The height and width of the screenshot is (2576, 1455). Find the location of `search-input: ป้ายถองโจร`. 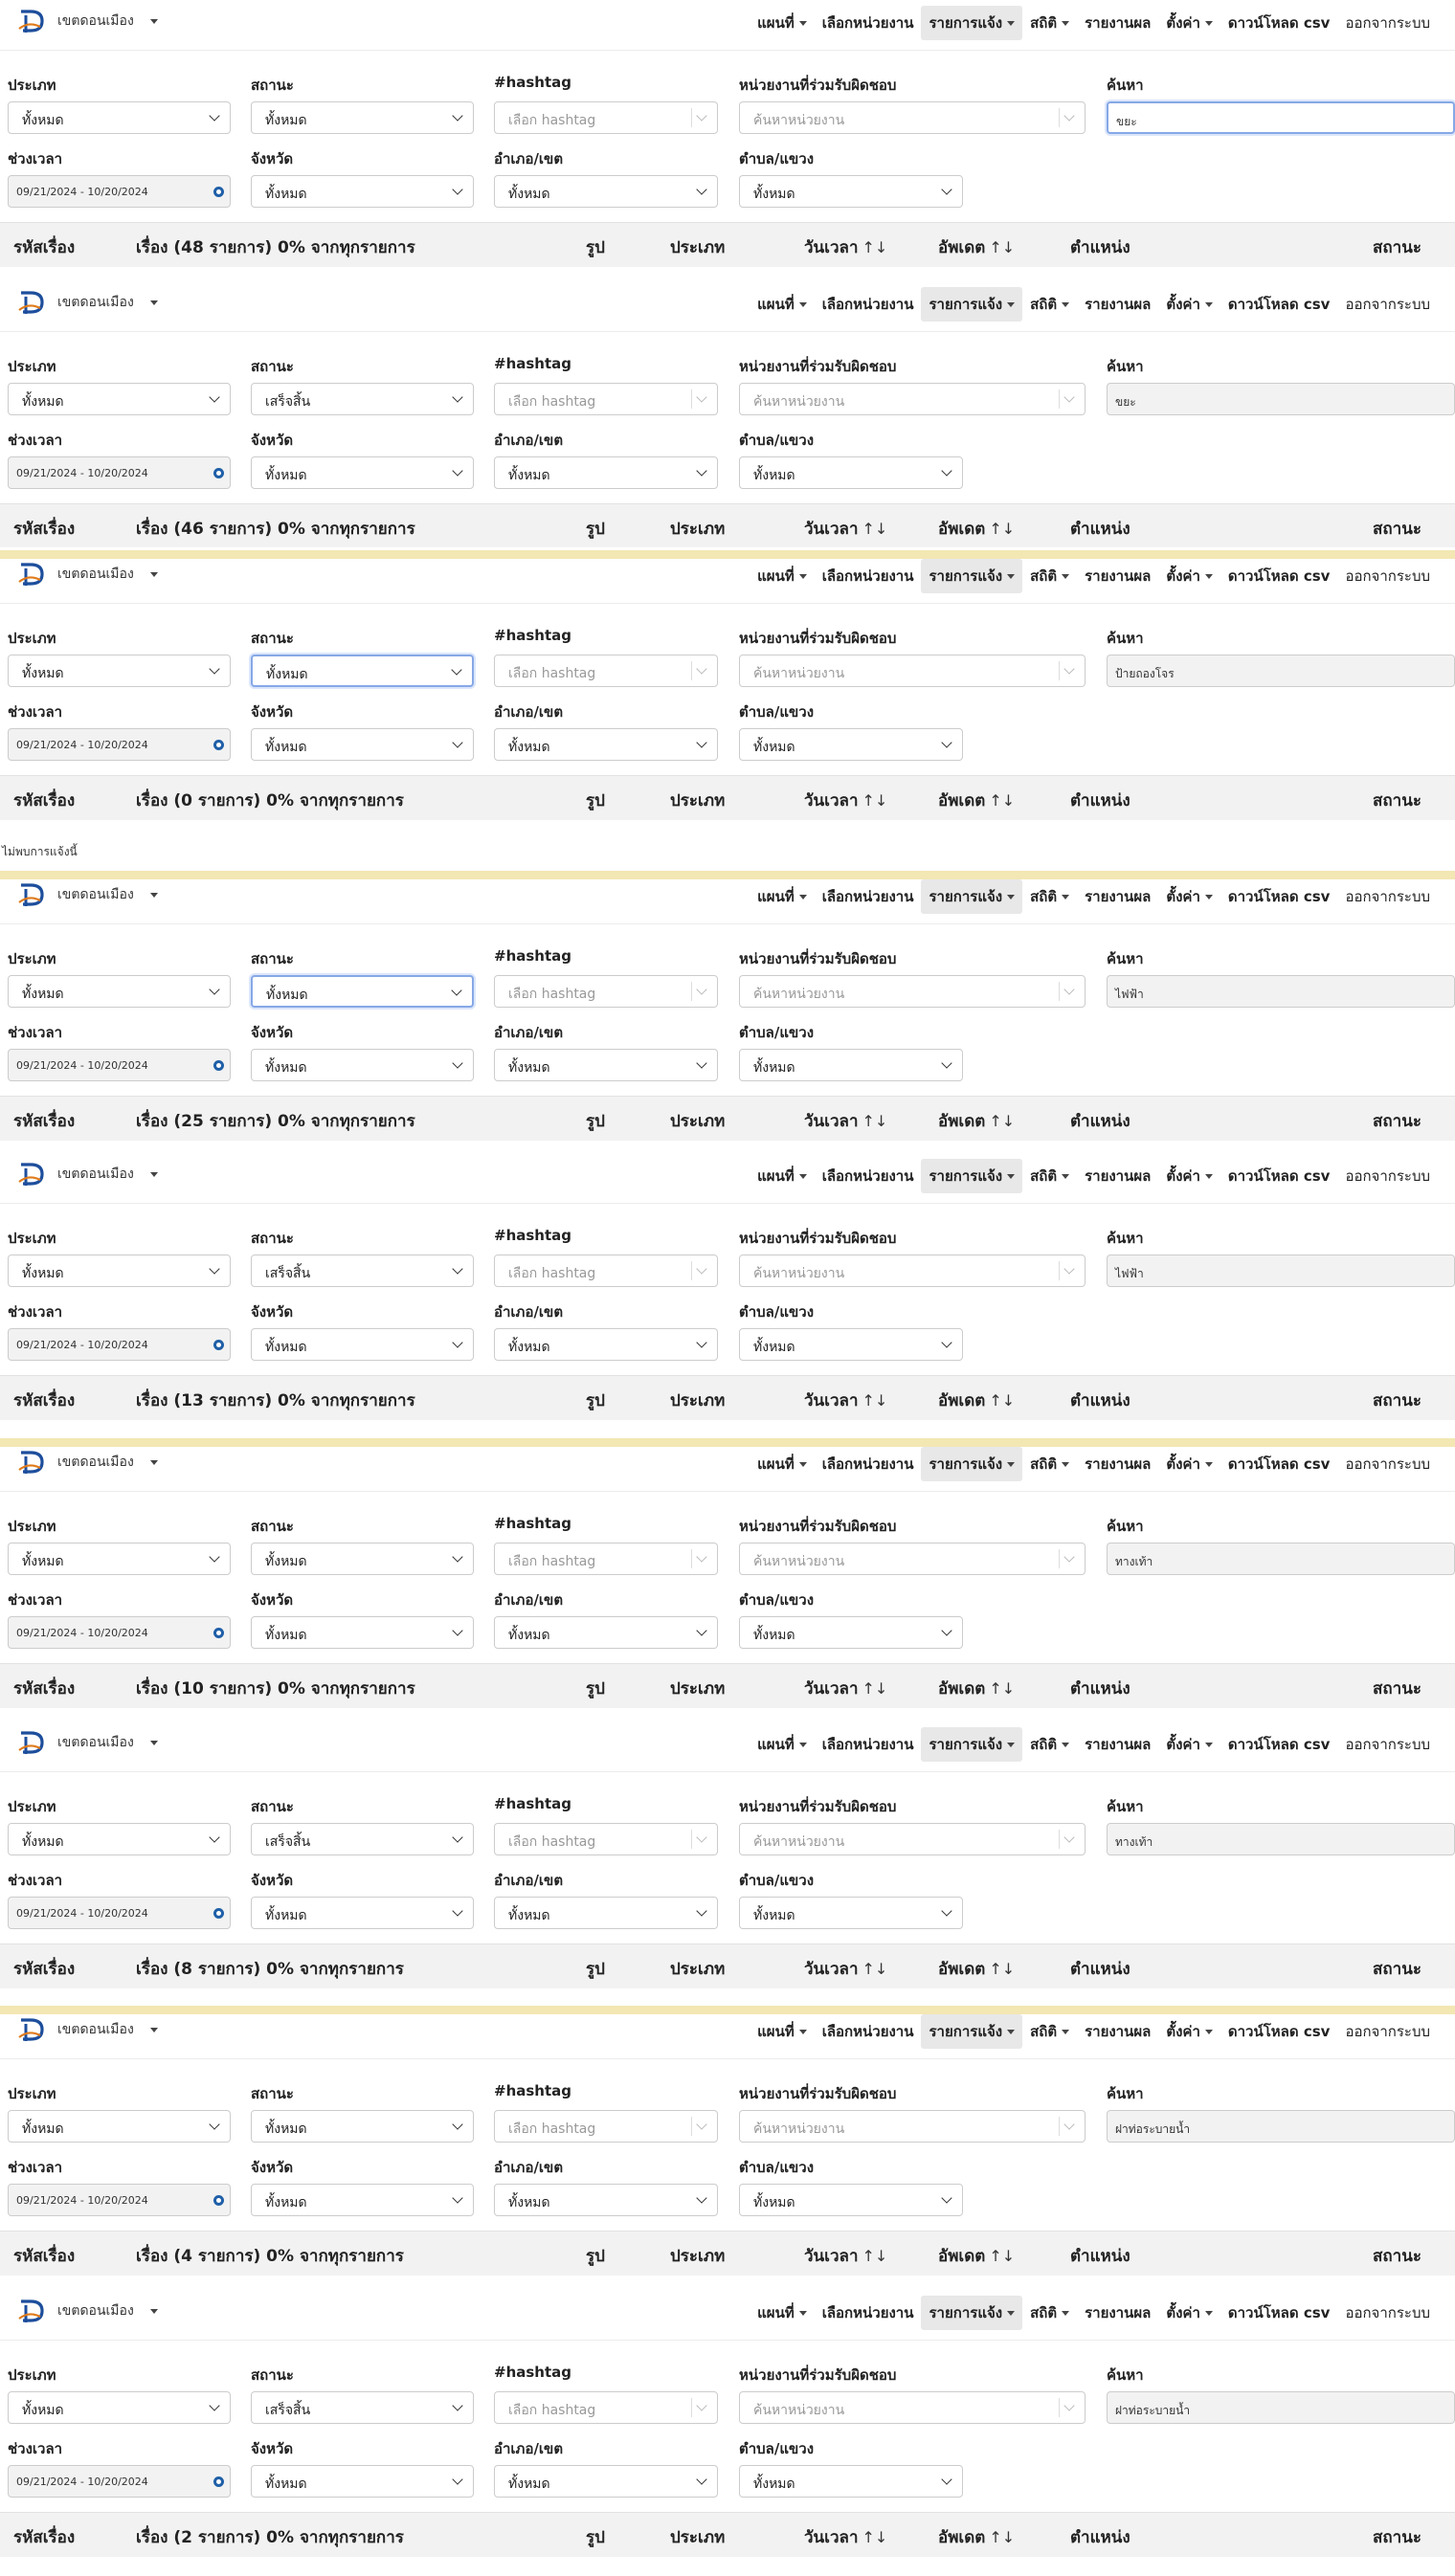

search-input: ป้ายถองโจร is located at coordinates (1281, 671).